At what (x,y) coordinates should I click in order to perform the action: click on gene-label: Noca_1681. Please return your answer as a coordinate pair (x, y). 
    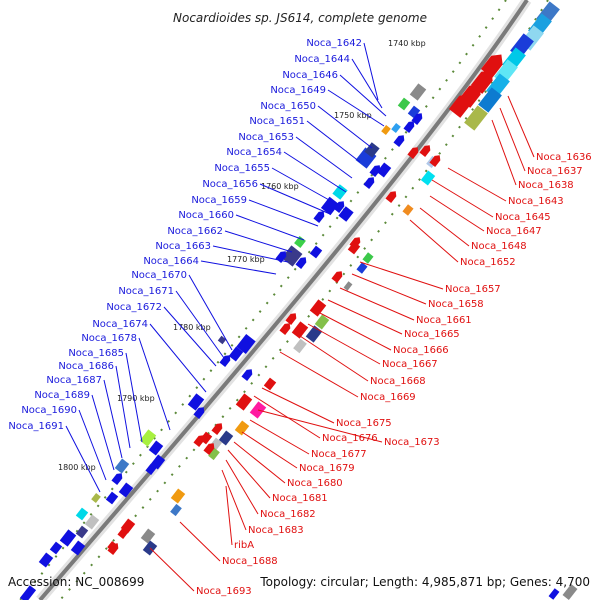
    Looking at the image, I should click on (300, 498).